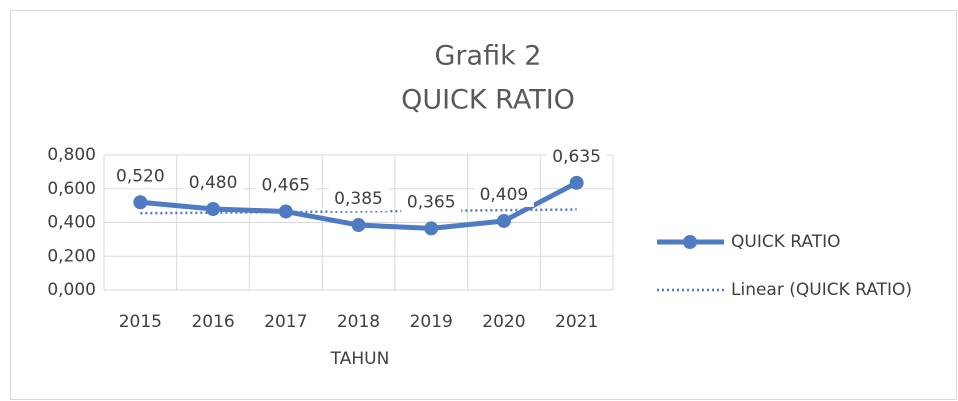 This screenshot has width=958, height=401. I want to click on data-label: 0,465, so click(285, 186).